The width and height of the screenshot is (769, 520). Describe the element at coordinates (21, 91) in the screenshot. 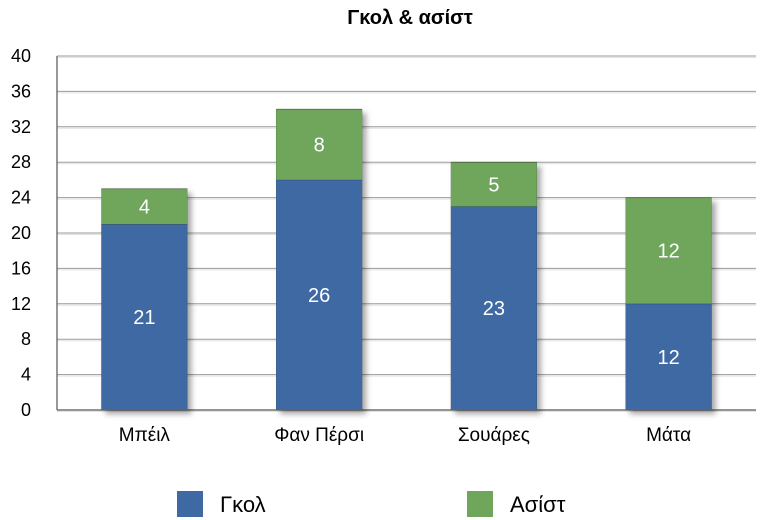

I see `y-tick-label: 36` at that location.